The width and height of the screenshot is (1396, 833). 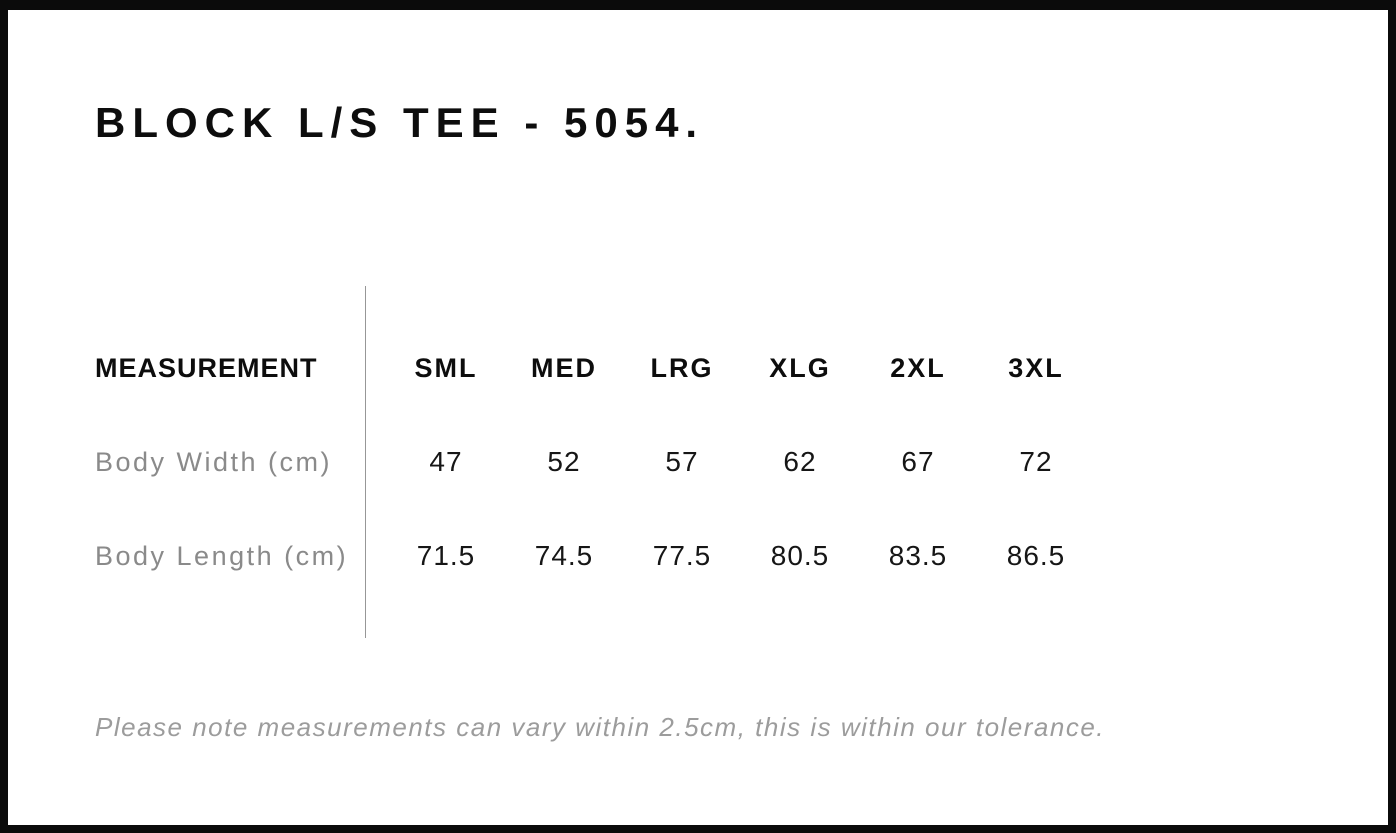 What do you see at coordinates (682, 555) in the screenshot?
I see `body-length-lrg: 77.5` at bounding box center [682, 555].